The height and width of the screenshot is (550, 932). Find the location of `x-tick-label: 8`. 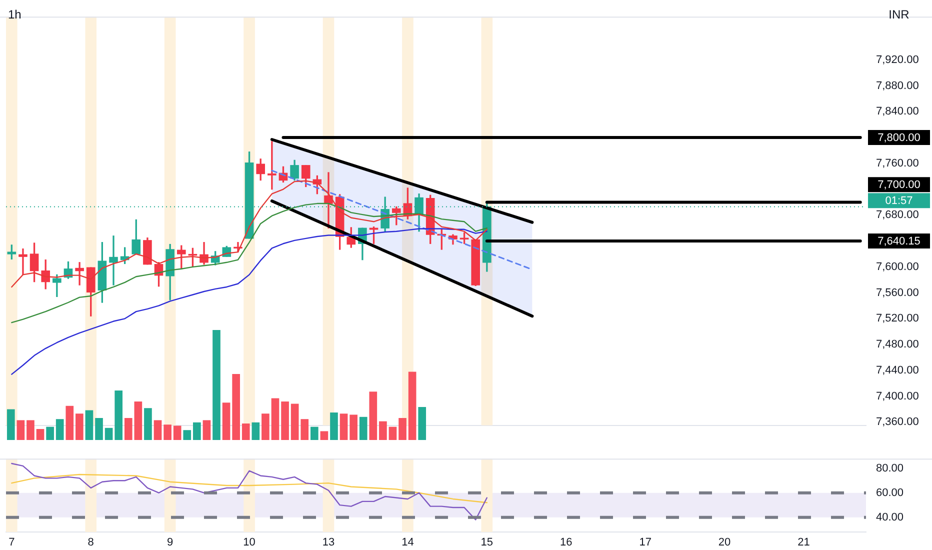

x-tick-label: 8 is located at coordinates (91, 542).